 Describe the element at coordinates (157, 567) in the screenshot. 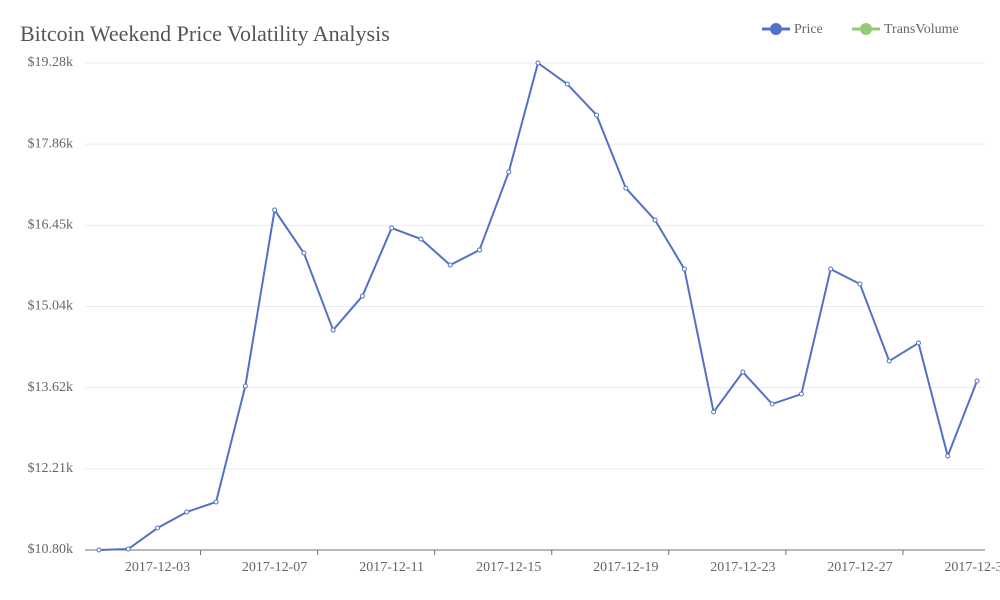

I see `x-tick-label: 2017-12-03` at that location.